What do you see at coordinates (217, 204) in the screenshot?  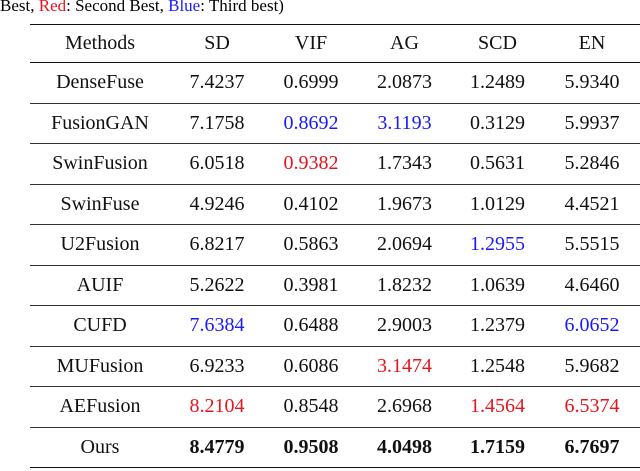 I see `metric-value: 4.9246` at bounding box center [217, 204].